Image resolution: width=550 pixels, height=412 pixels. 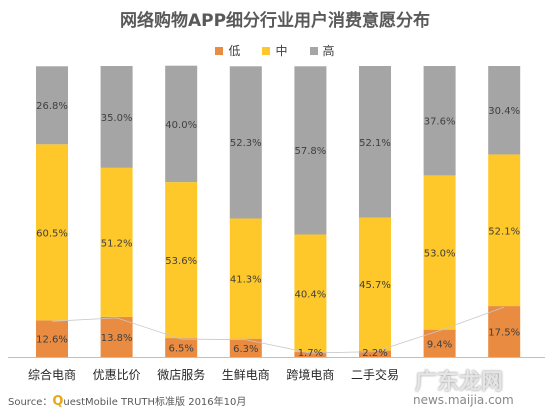 I want to click on legend-item-1: 中, so click(x=275, y=50).